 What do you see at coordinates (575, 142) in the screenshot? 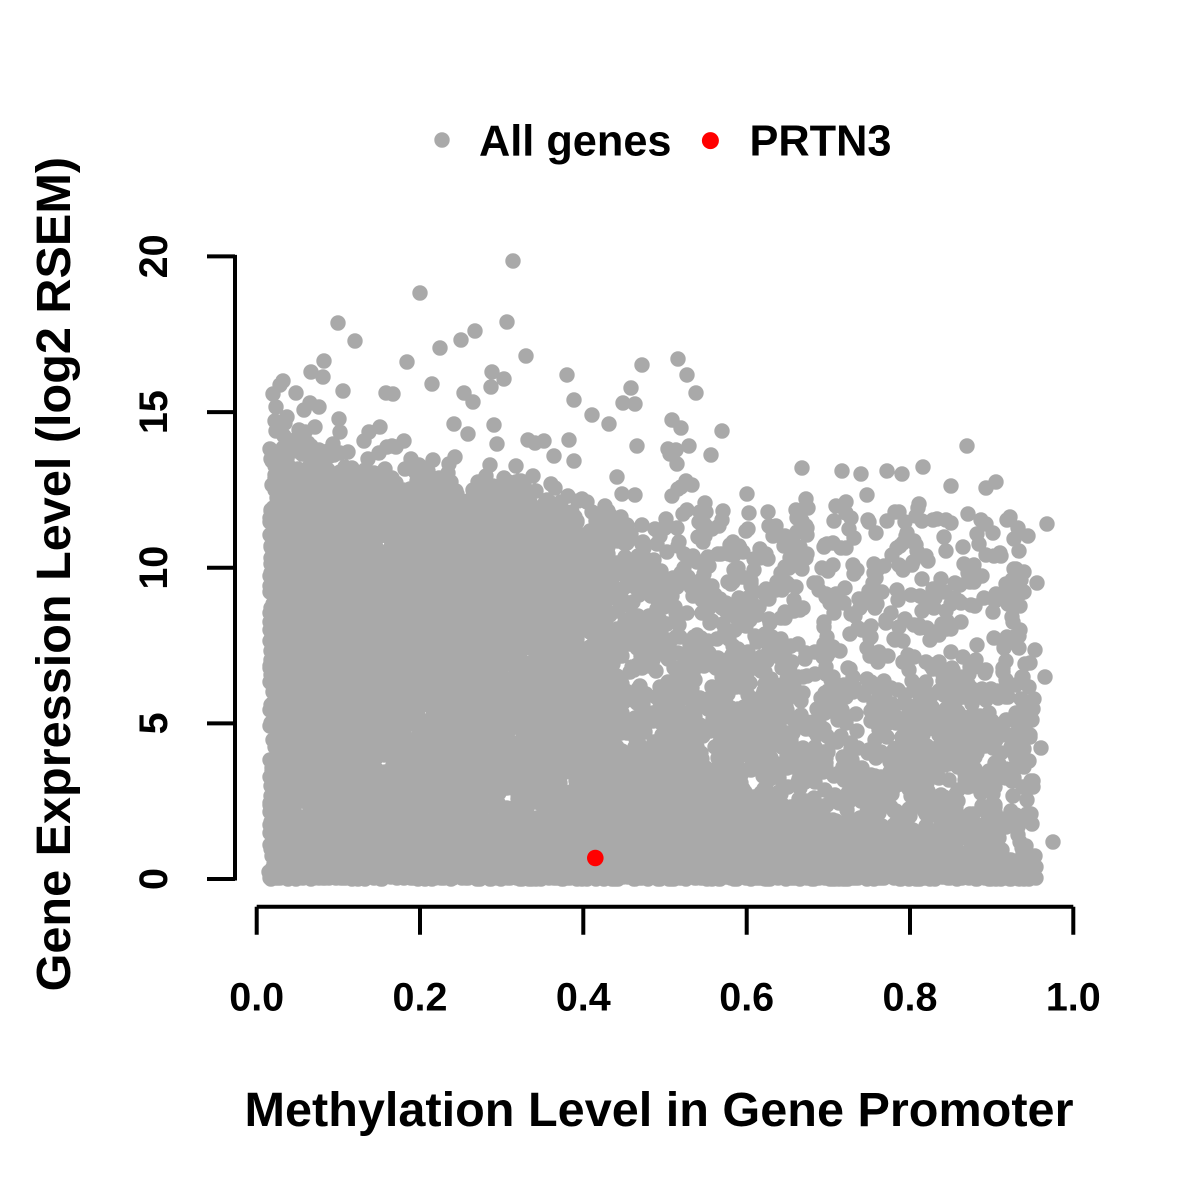
I see `svg-text: All genes` at bounding box center [575, 142].